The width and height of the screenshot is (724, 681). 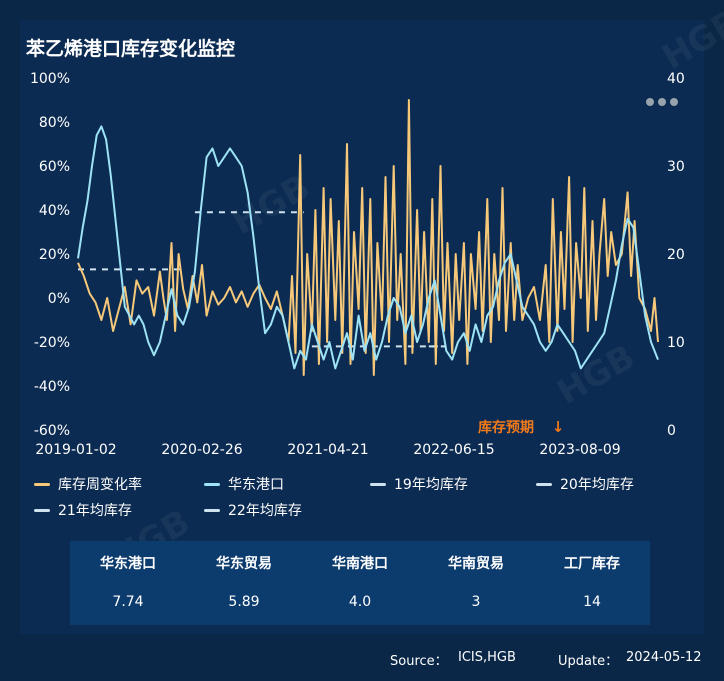 I want to click on table-cell: 5.89, so click(x=244, y=602).